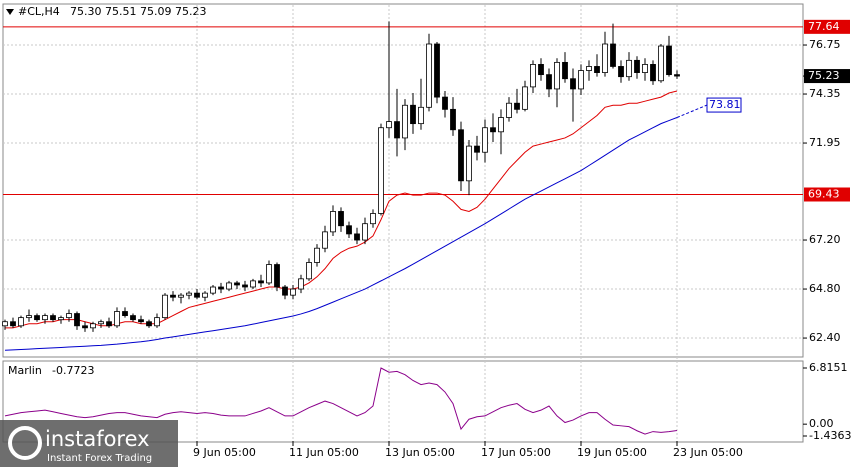 This screenshot has width=853, height=467. What do you see at coordinates (224, 452) in the screenshot?
I see `x-tick-label: 9 Jun 05:00` at bounding box center [224, 452].